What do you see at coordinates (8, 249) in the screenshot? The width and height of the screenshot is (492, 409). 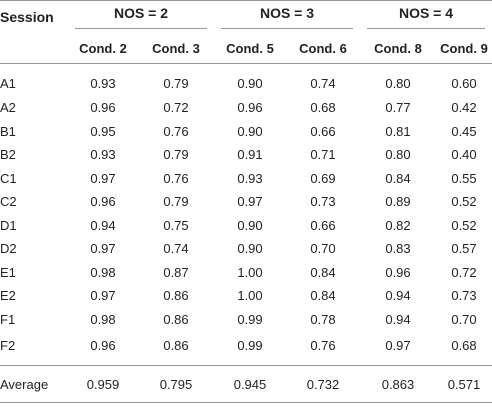 I see `session-cell: D2` at bounding box center [8, 249].